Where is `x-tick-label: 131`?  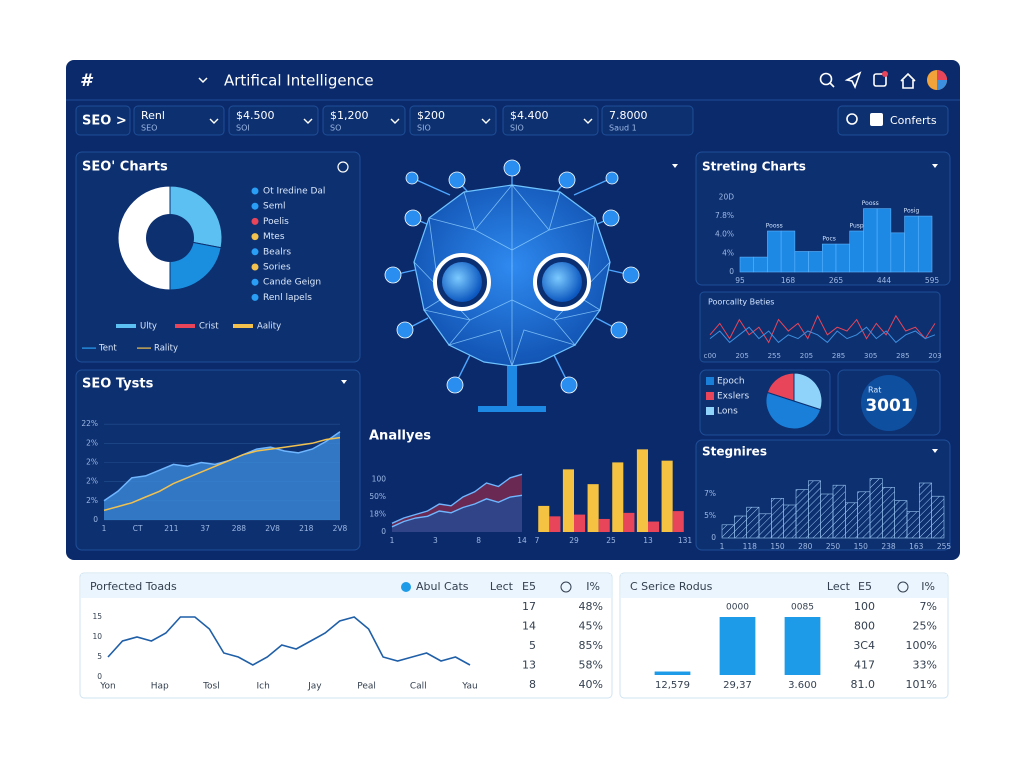 x-tick-label: 131 is located at coordinates (685, 540).